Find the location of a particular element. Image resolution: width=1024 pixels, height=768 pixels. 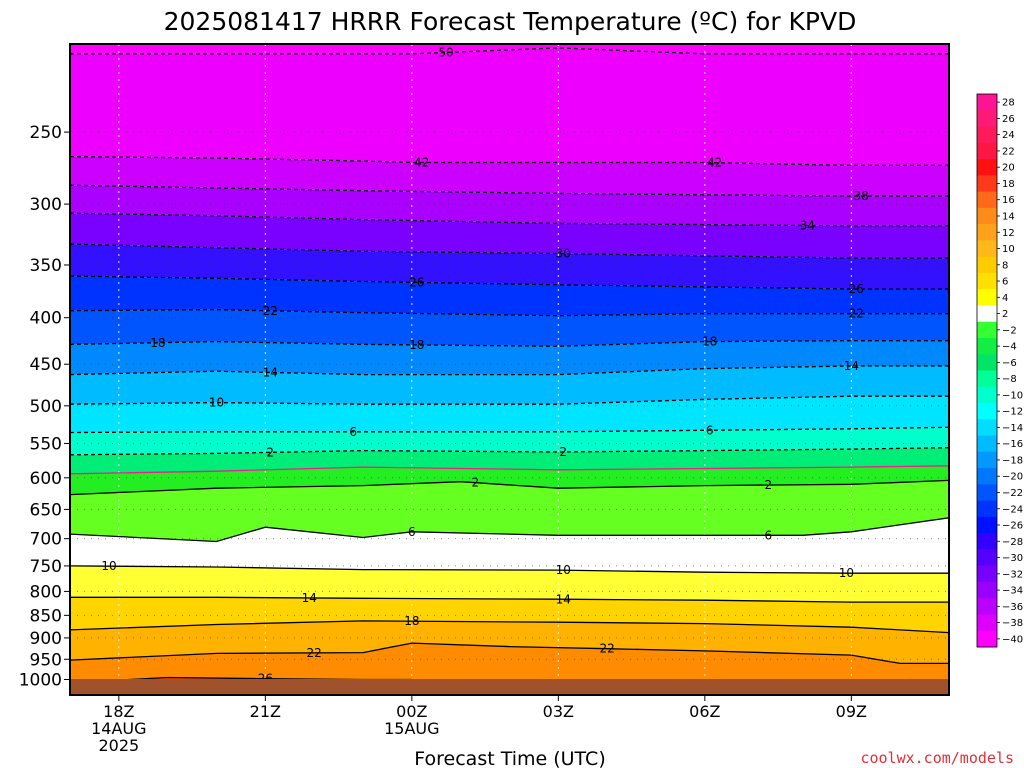

colorbar-label: 6 is located at coordinates (1005, 282).